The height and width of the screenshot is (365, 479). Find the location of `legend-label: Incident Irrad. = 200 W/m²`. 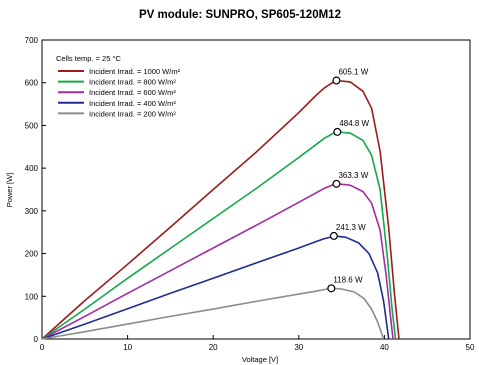

legend-label: Incident Irrad. = 200 W/m² is located at coordinates (132, 113).